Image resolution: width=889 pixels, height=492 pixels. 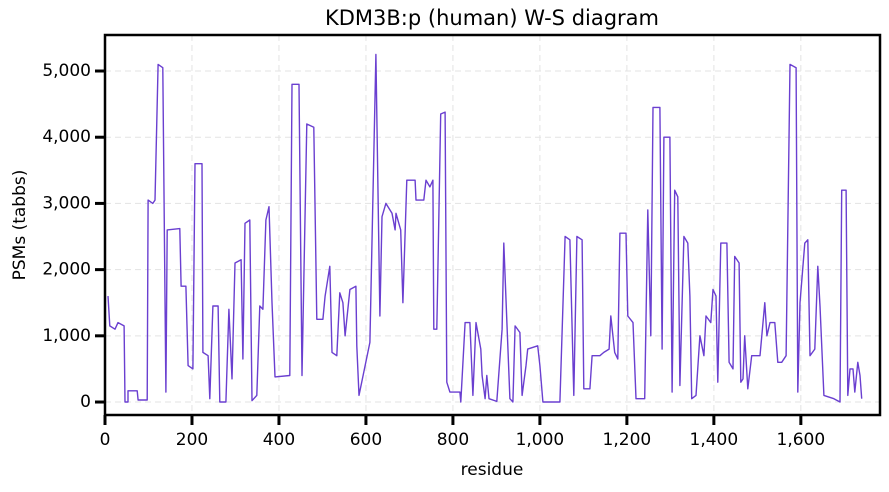 I want to click on chart-title: KDM3B:p (human) W-S diagram, so click(x=492, y=18).